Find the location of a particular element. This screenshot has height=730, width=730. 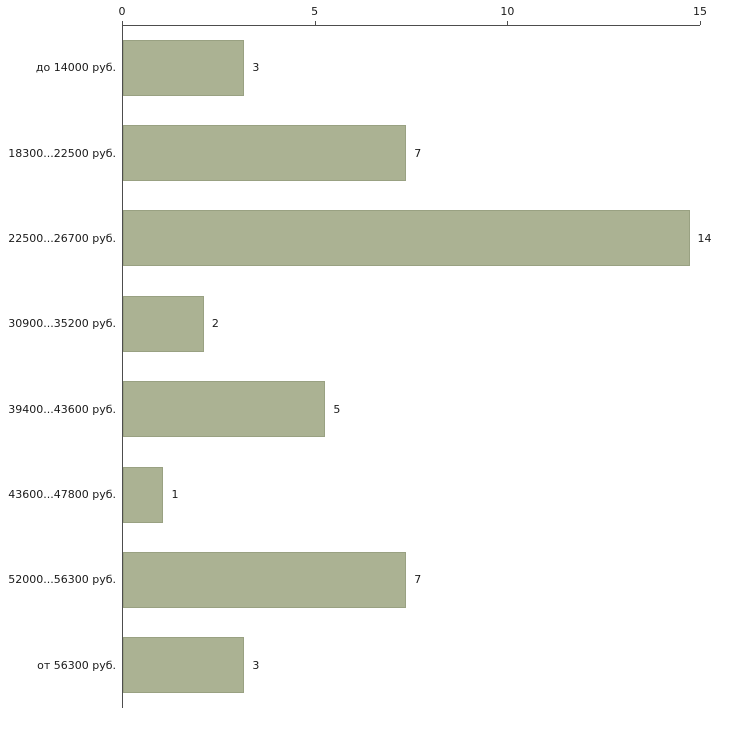

x-axis-ticks: 0 5 10 15 is located at coordinates (412, 12).